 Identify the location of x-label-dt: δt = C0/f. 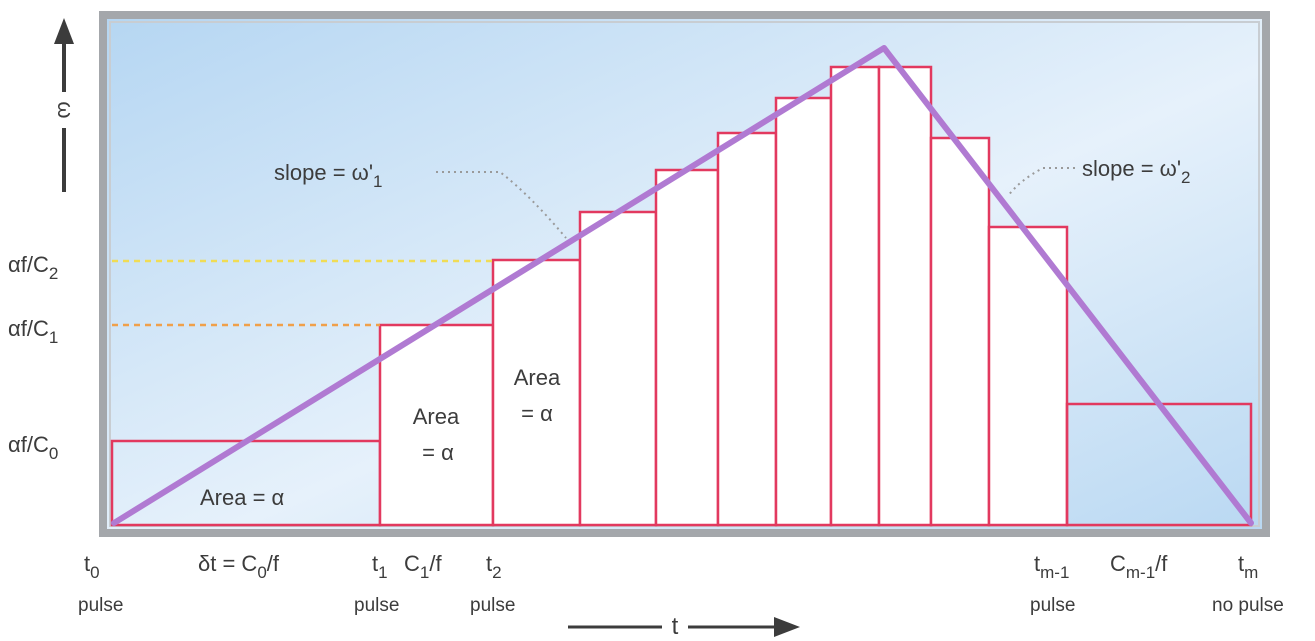
(239, 566).